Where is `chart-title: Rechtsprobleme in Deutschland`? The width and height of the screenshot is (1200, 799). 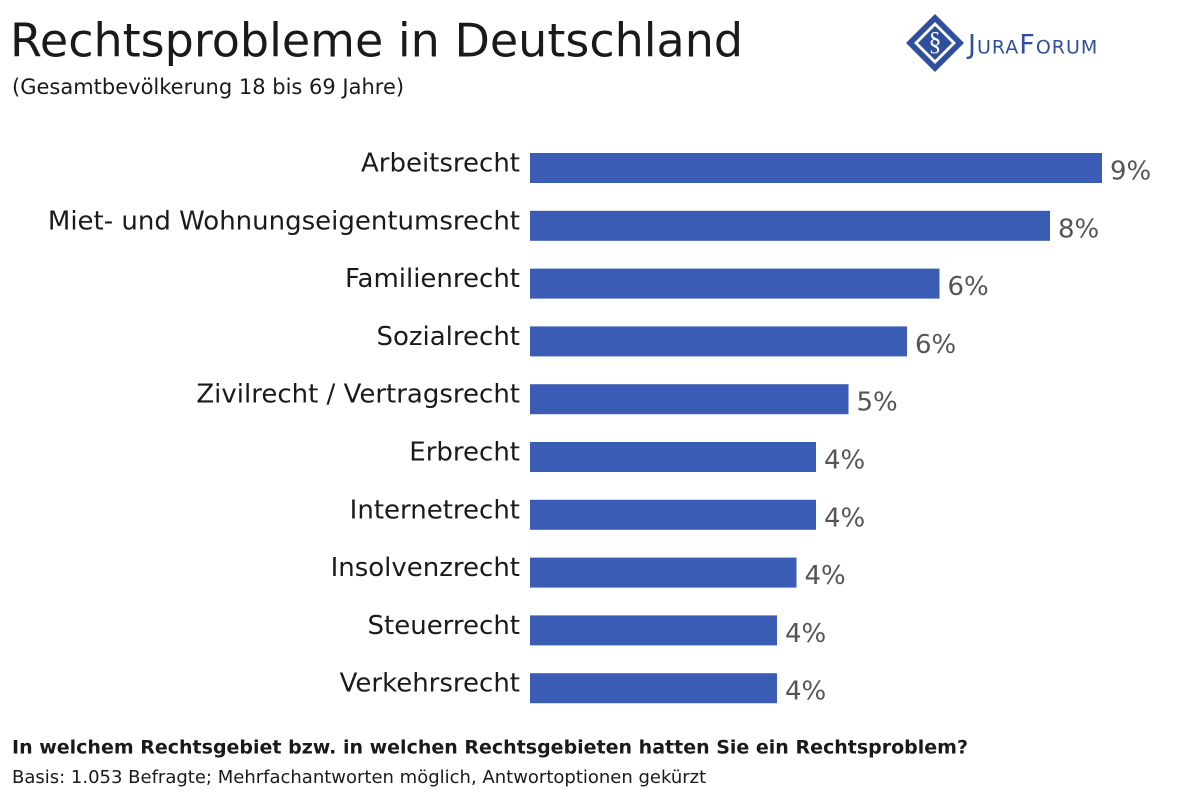 chart-title: Rechtsprobleme in Deutschland is located at coordinates (376, 41).